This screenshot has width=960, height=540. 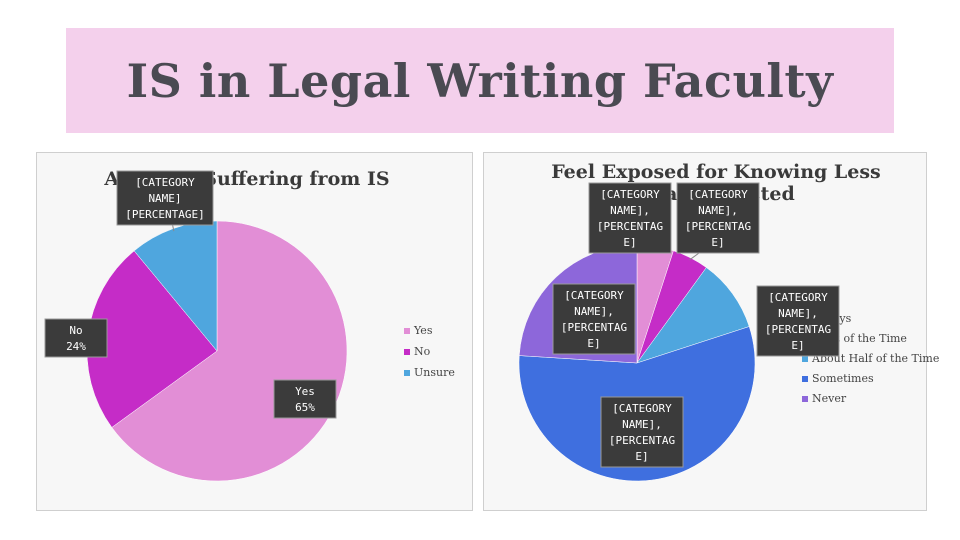 I want to click on legend-swatch-never, so click(x=805, y=399).